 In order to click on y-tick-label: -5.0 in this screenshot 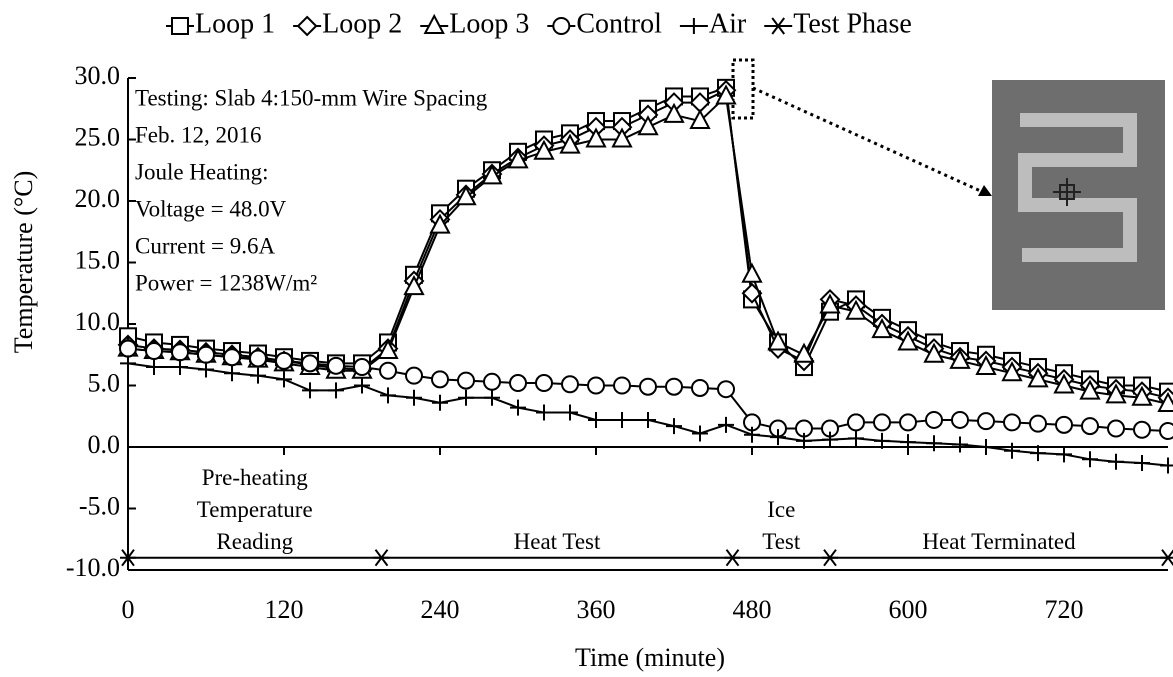, I will do `click(99, 505)`.